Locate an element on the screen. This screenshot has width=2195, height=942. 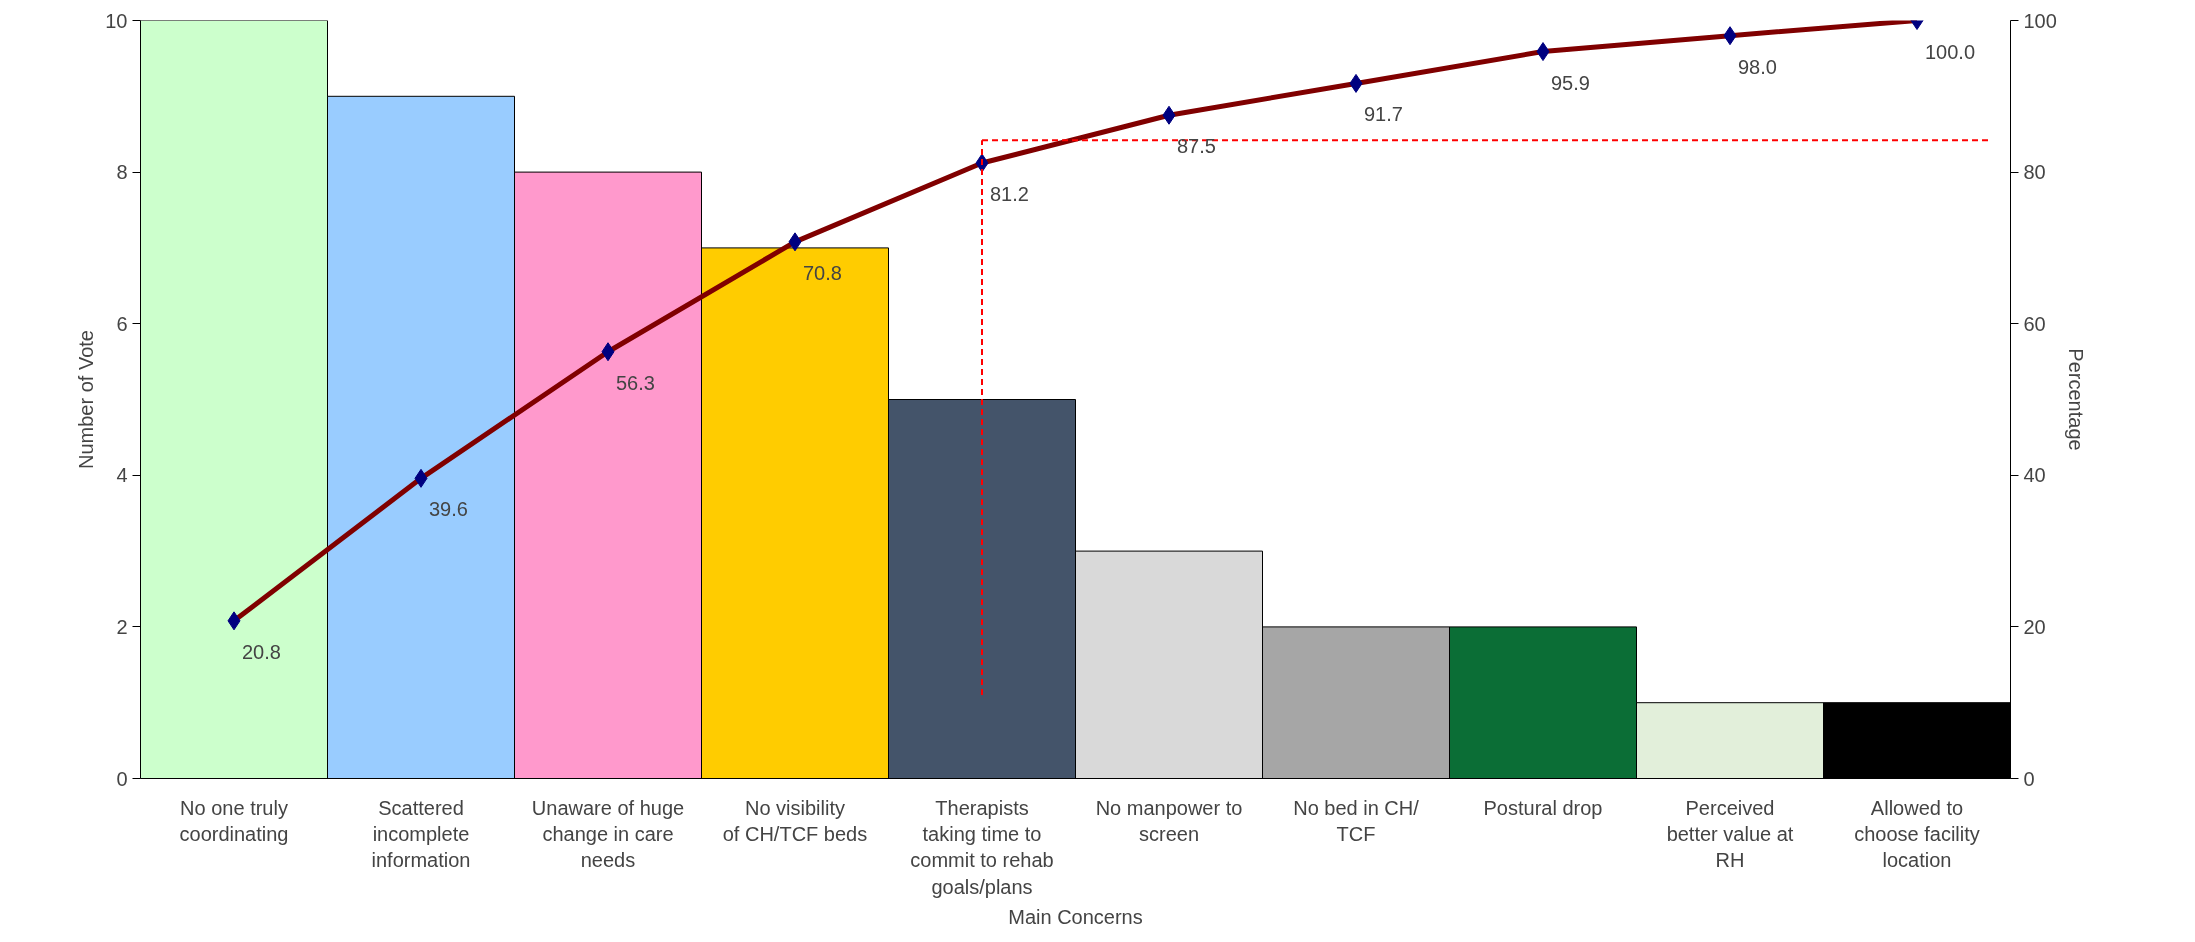
y-tick-label: 6 is located at coordinates (122, 323).